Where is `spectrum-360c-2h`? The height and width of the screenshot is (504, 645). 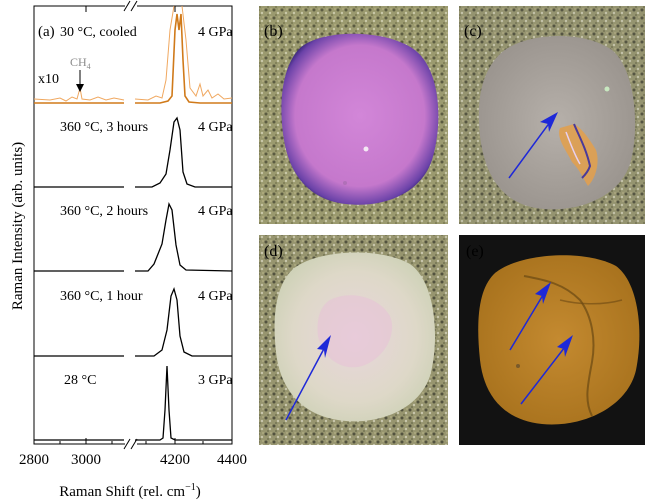
spectrum-360c-2h is located at coordinates (133, 236).